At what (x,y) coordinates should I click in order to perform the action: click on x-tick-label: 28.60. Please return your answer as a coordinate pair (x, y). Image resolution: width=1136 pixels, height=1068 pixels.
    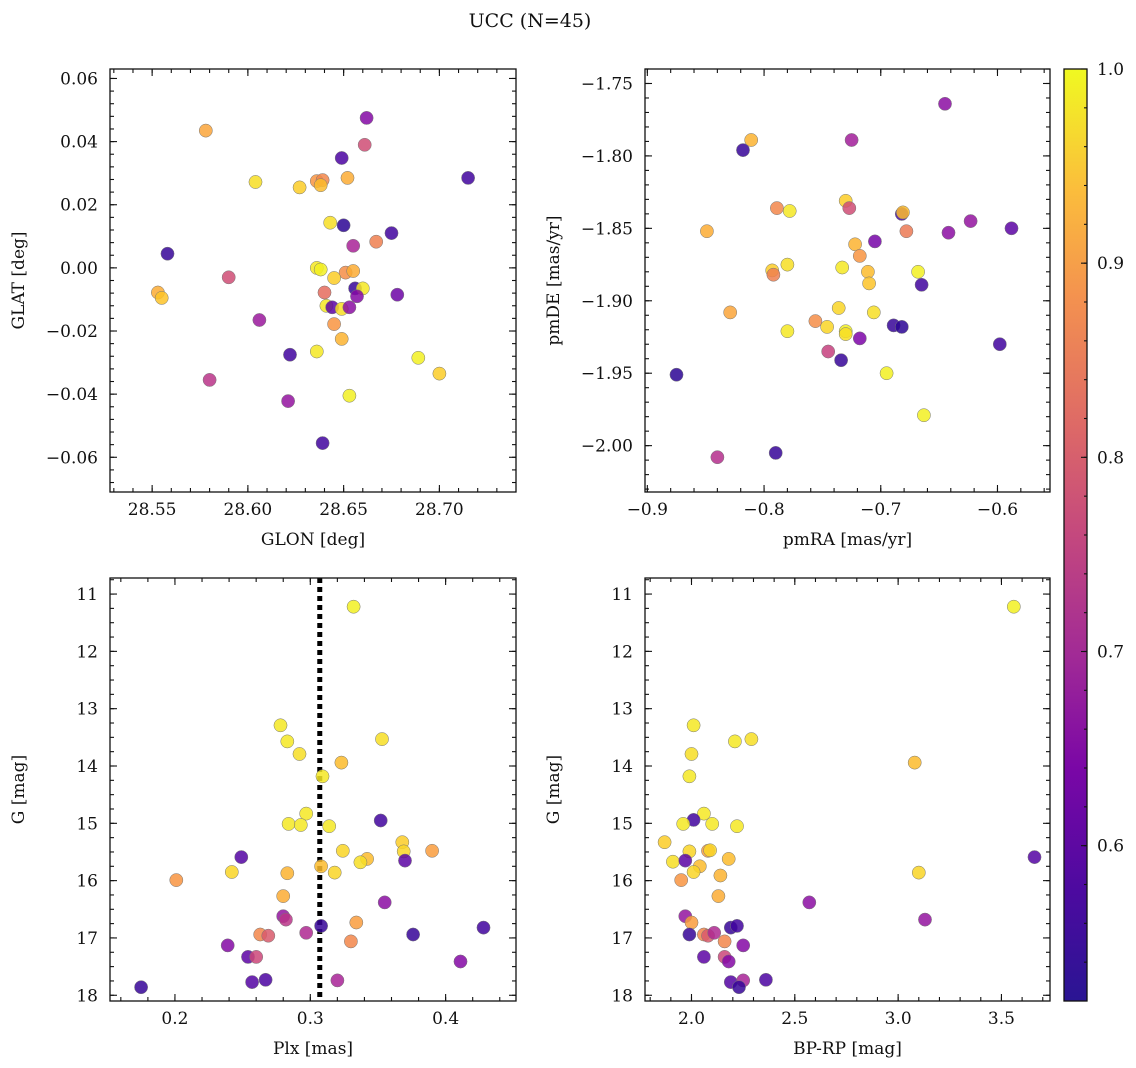
    Looking at the image, I should click on (248, 510).